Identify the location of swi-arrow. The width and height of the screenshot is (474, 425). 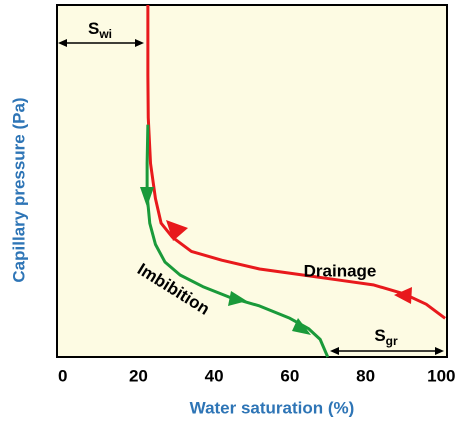
(101, 43).